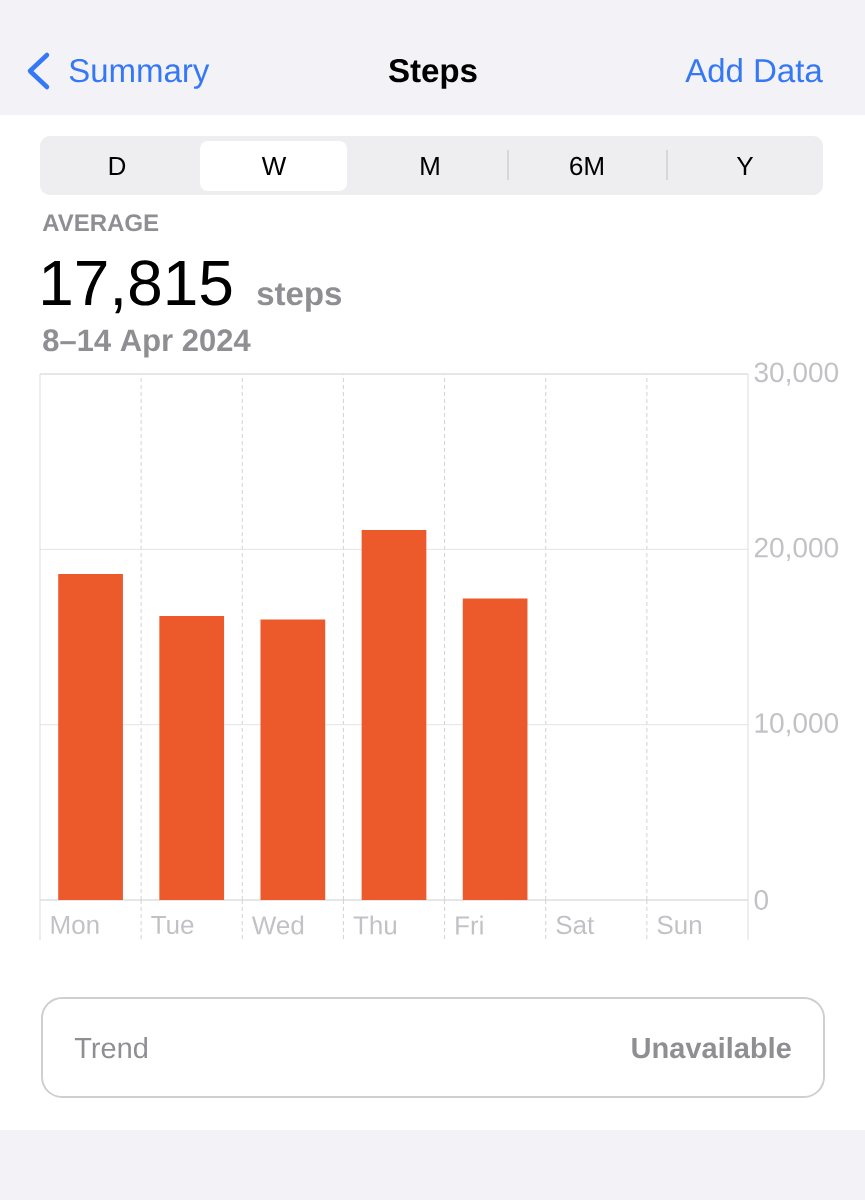 Image resolution: width=865 pixels, height=1200 pixels. Describe the element at coordinates (745, 166) in the screenshot. I see `text: Y` at that location.